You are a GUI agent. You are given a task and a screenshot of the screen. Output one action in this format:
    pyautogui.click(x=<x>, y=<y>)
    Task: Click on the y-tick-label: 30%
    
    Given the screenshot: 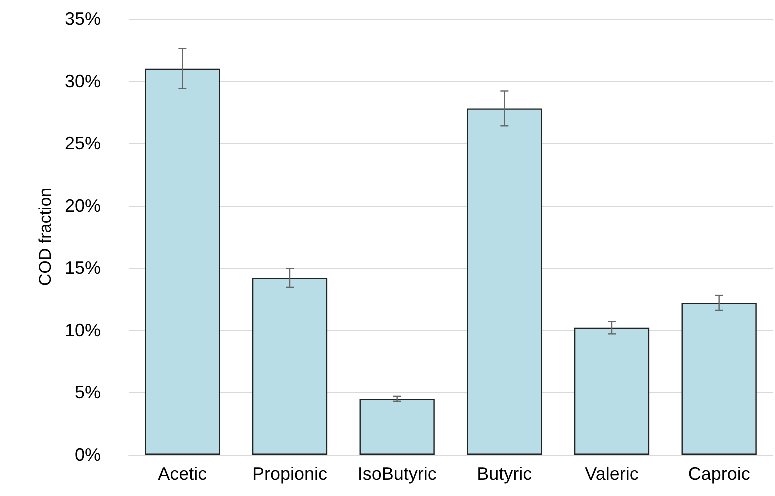 What is the action you would take?
    pyautogui.click(x=82, y=81)
    